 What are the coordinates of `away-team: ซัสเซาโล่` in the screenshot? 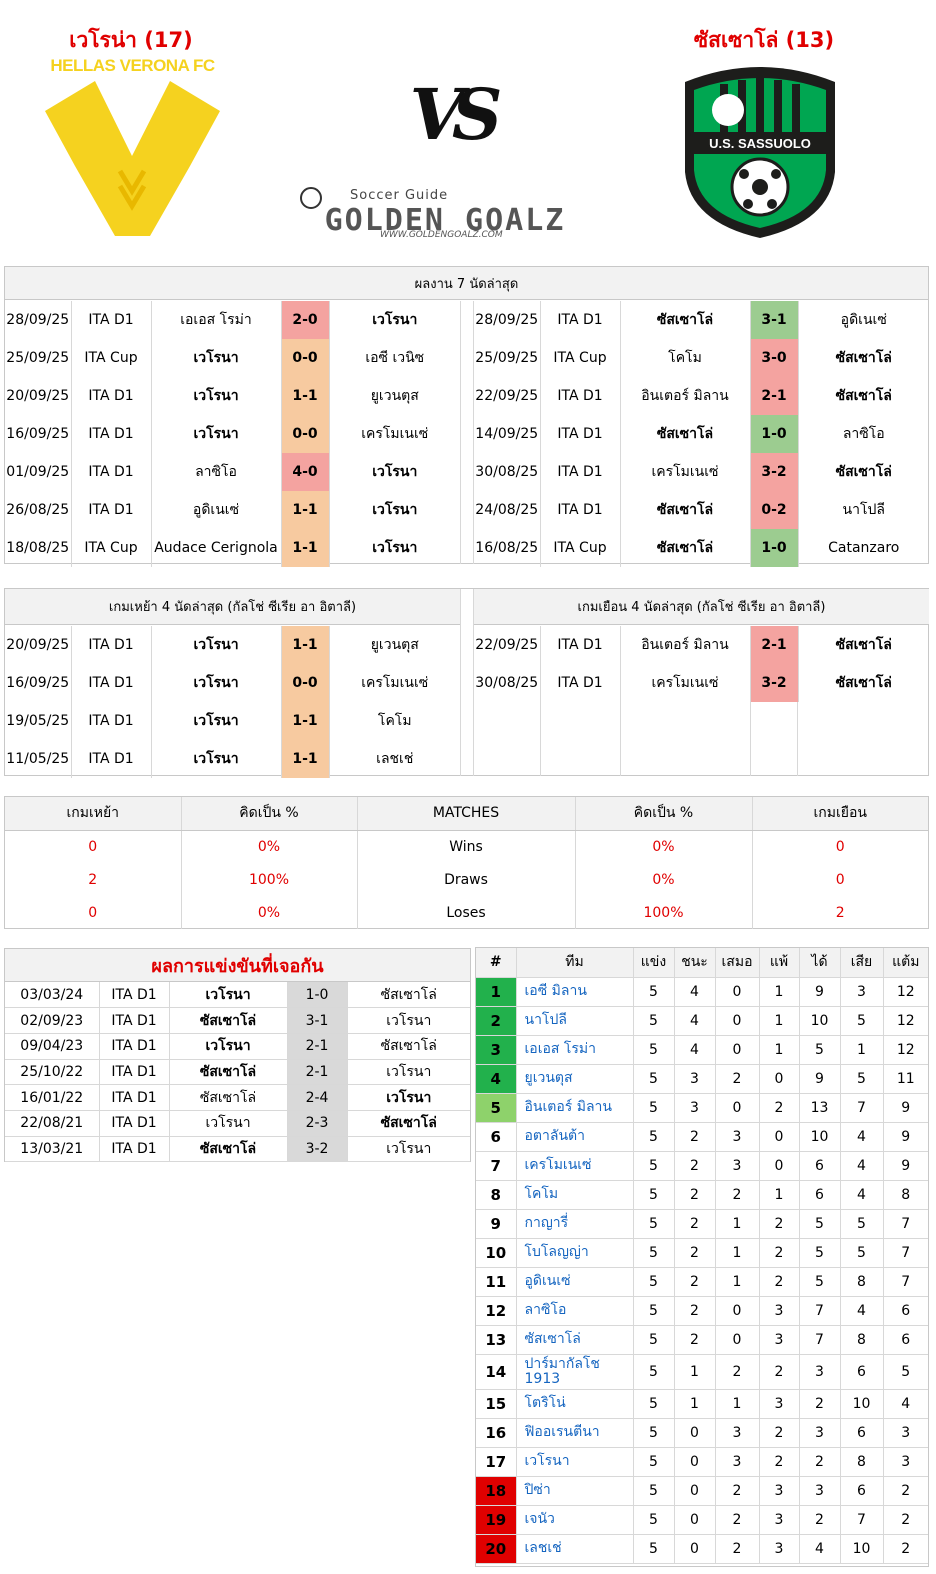 It's located at (408, 1046).